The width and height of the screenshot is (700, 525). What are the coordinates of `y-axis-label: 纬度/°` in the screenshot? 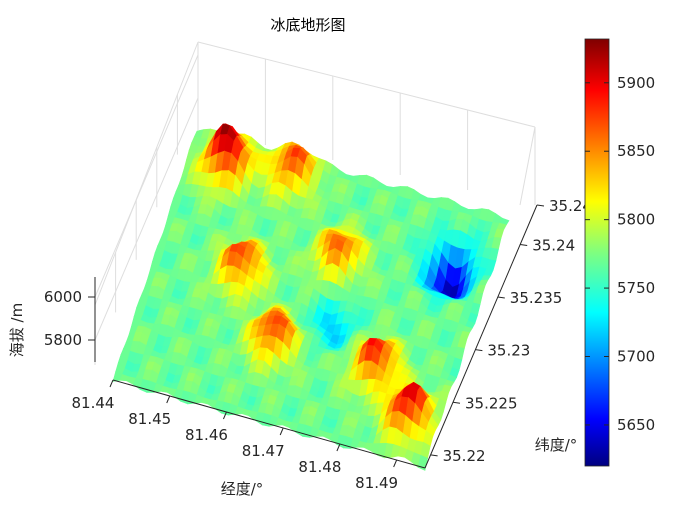 It's located at (556, 445).